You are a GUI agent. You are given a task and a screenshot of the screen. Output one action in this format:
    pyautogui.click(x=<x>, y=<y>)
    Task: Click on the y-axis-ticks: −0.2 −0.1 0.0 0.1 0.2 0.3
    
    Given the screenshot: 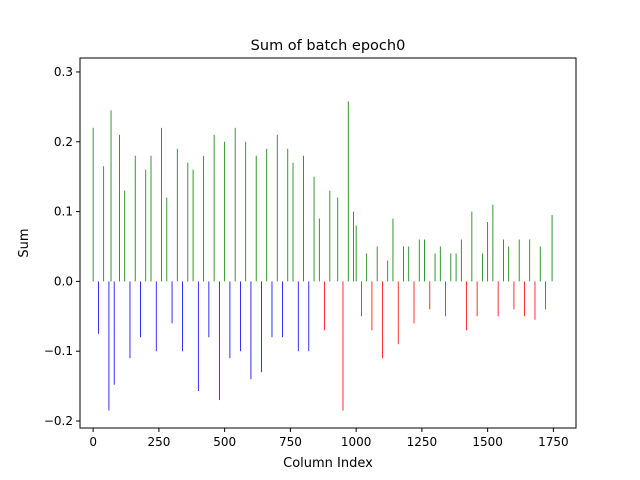 What is the action you would take?
    pyautogui.click(x=62, y=246)
    